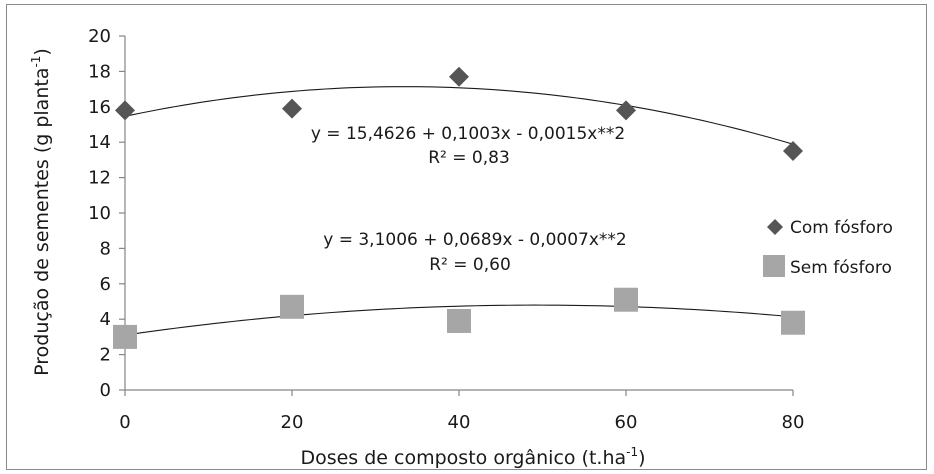  I want to click on legend-label-com-fosforo: Com fósforo, so click(841, 228).